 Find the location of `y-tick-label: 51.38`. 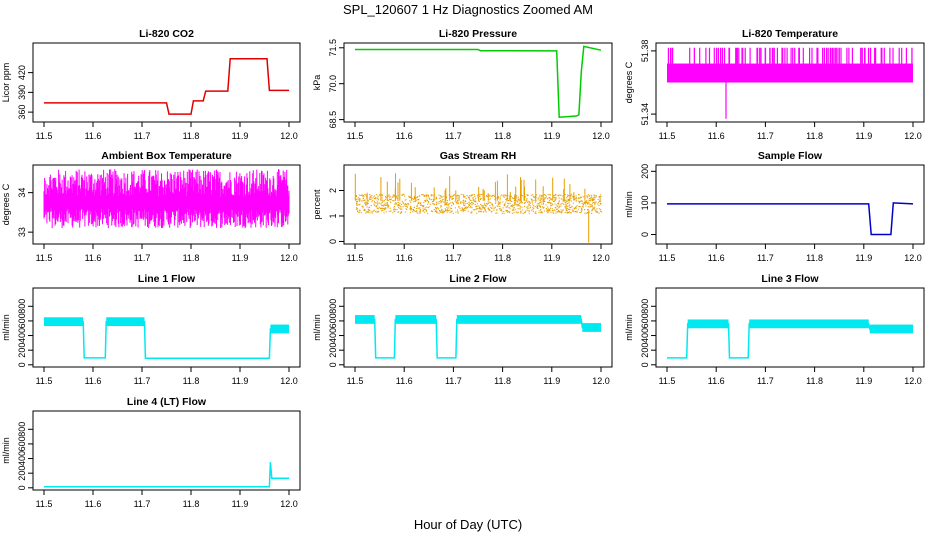

y-tick-label: 51.38 is located at coordinates (645, 51).